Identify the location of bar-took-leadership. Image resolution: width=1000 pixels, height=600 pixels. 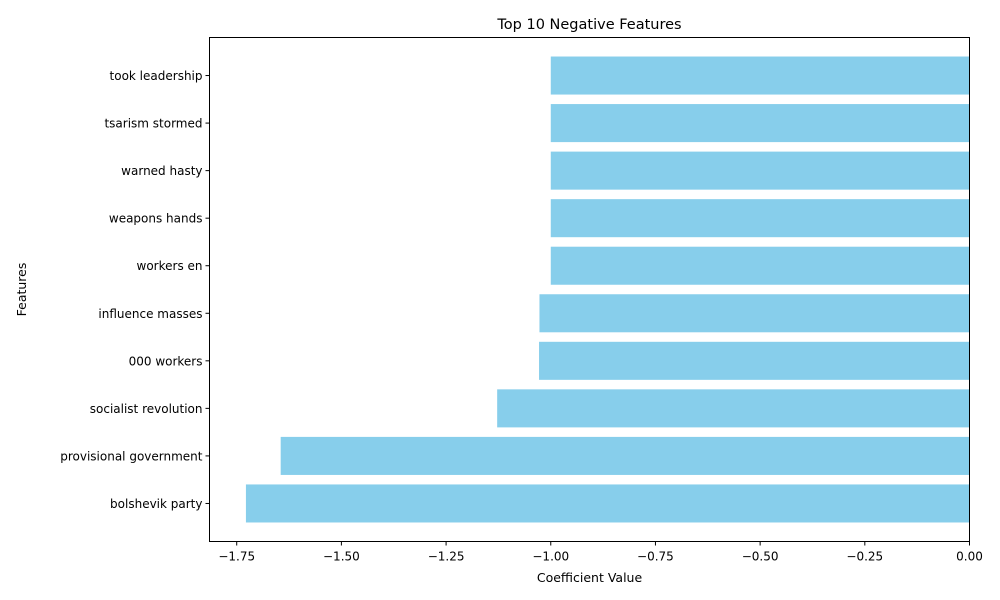
(760, 75).